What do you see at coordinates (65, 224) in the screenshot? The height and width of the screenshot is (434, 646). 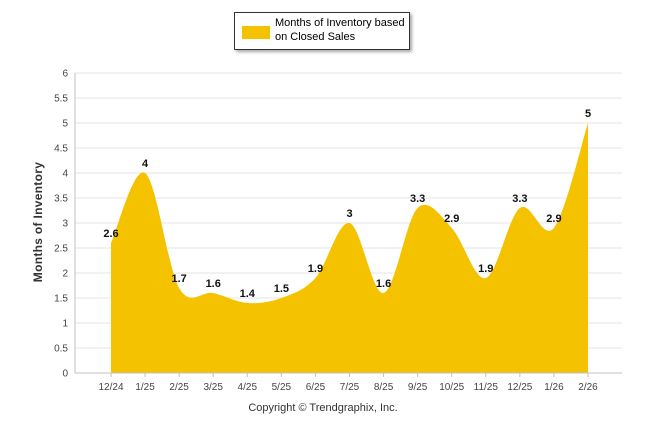 I see `y-tick-label: 3` at bounding box center [65, 224].